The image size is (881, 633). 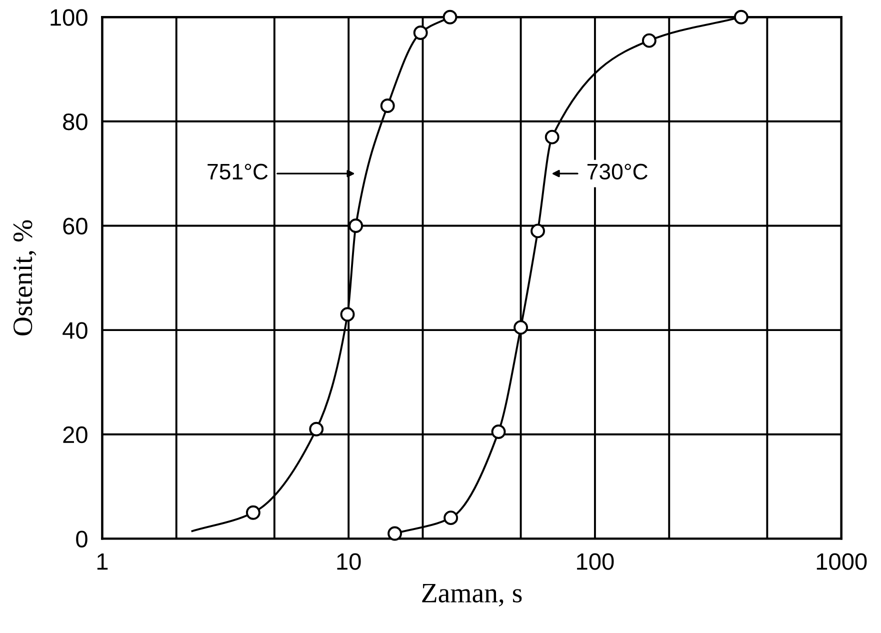 I want to click on y-tick-label: 20, so click(x=75, y=435).